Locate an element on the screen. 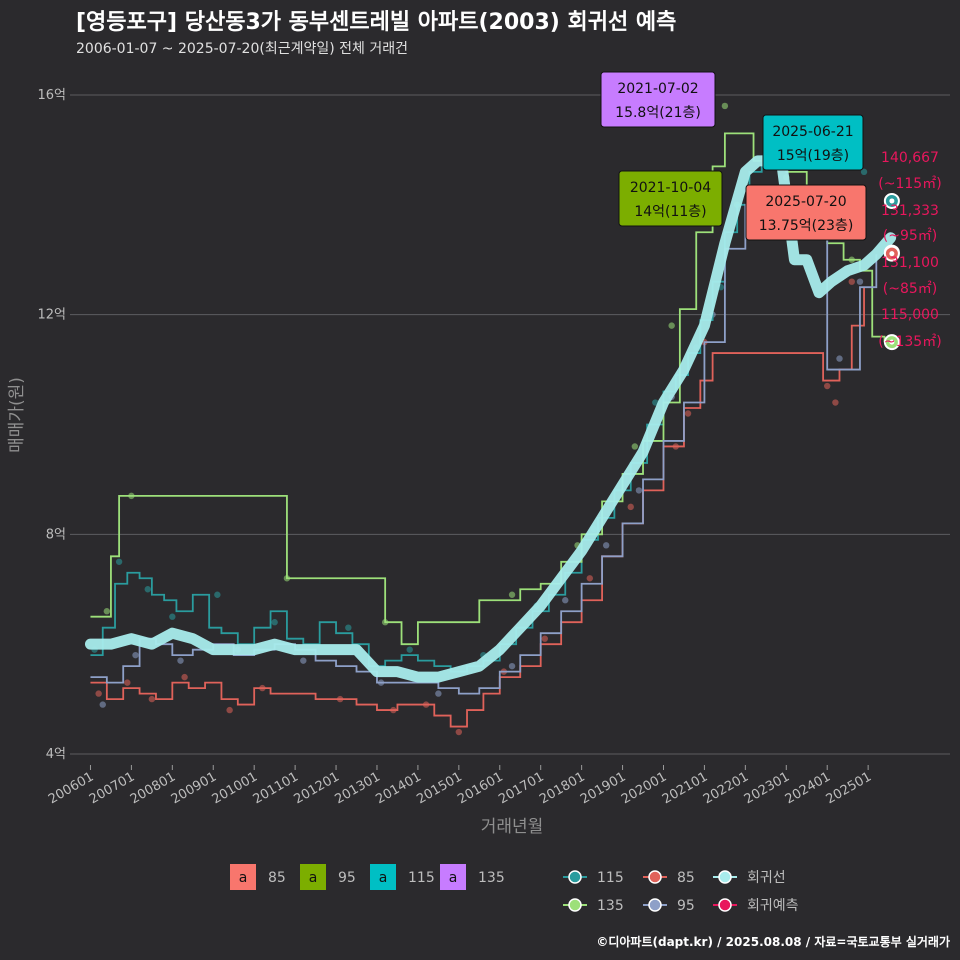 The image size is (960, 960). legend: a 85 a 95 a 115 a 135 115 85 회귀선 135 95 회귀예측 is located at coordinates (514, 889).